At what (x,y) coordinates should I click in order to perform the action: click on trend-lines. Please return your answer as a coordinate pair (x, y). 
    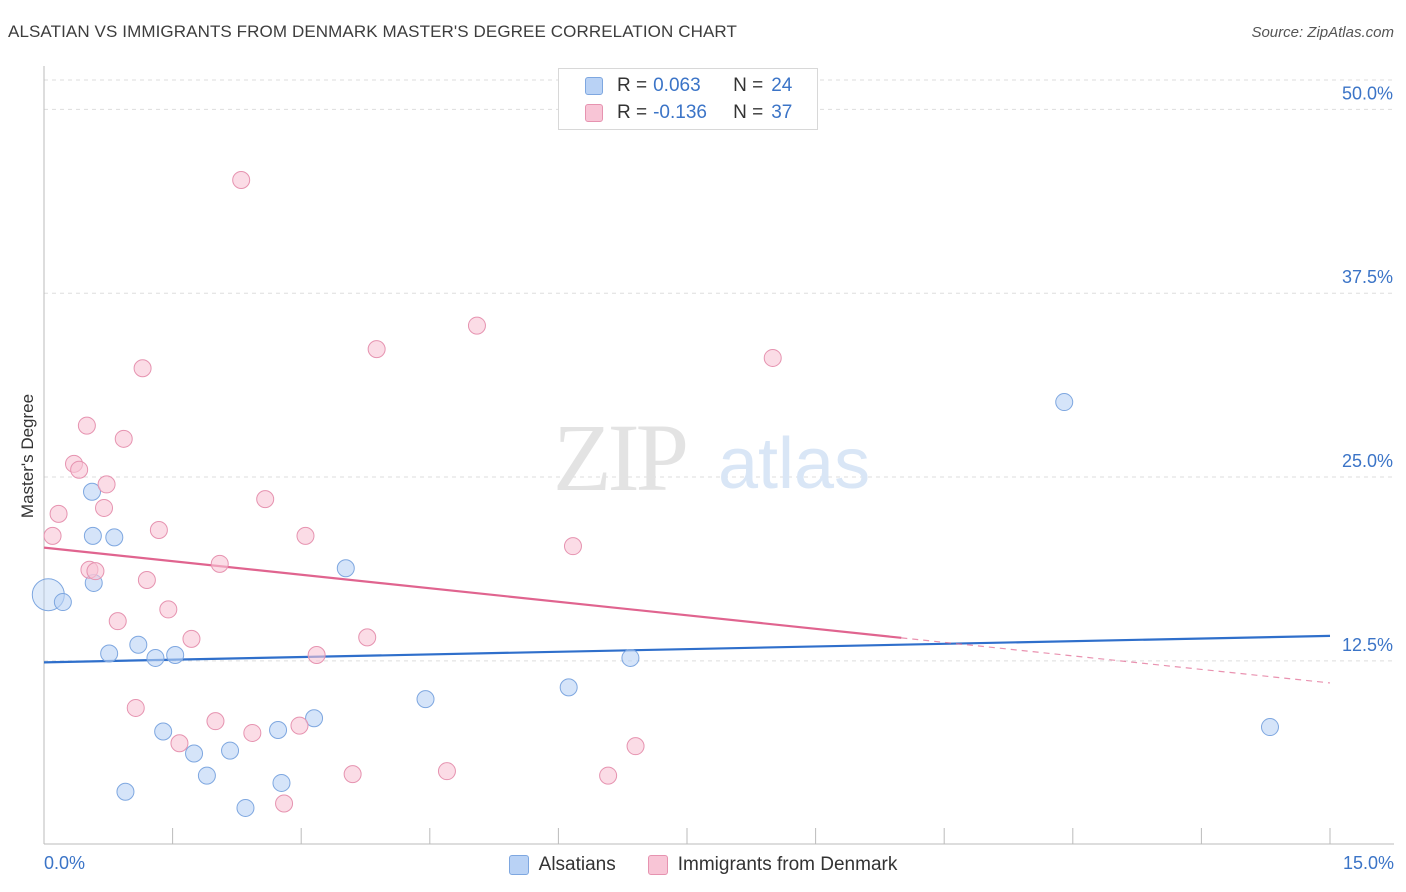
    Looking at the image, I should click on (687, 615).